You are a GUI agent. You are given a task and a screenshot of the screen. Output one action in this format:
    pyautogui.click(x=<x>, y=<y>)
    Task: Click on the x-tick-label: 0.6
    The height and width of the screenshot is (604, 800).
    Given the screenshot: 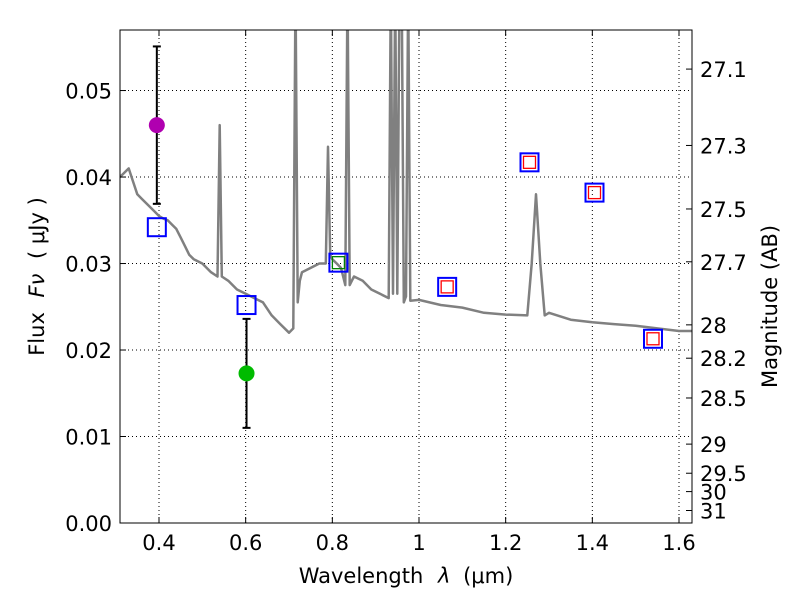 What is the action you would take?
    pyautogui.click(x=245, y=543)
    